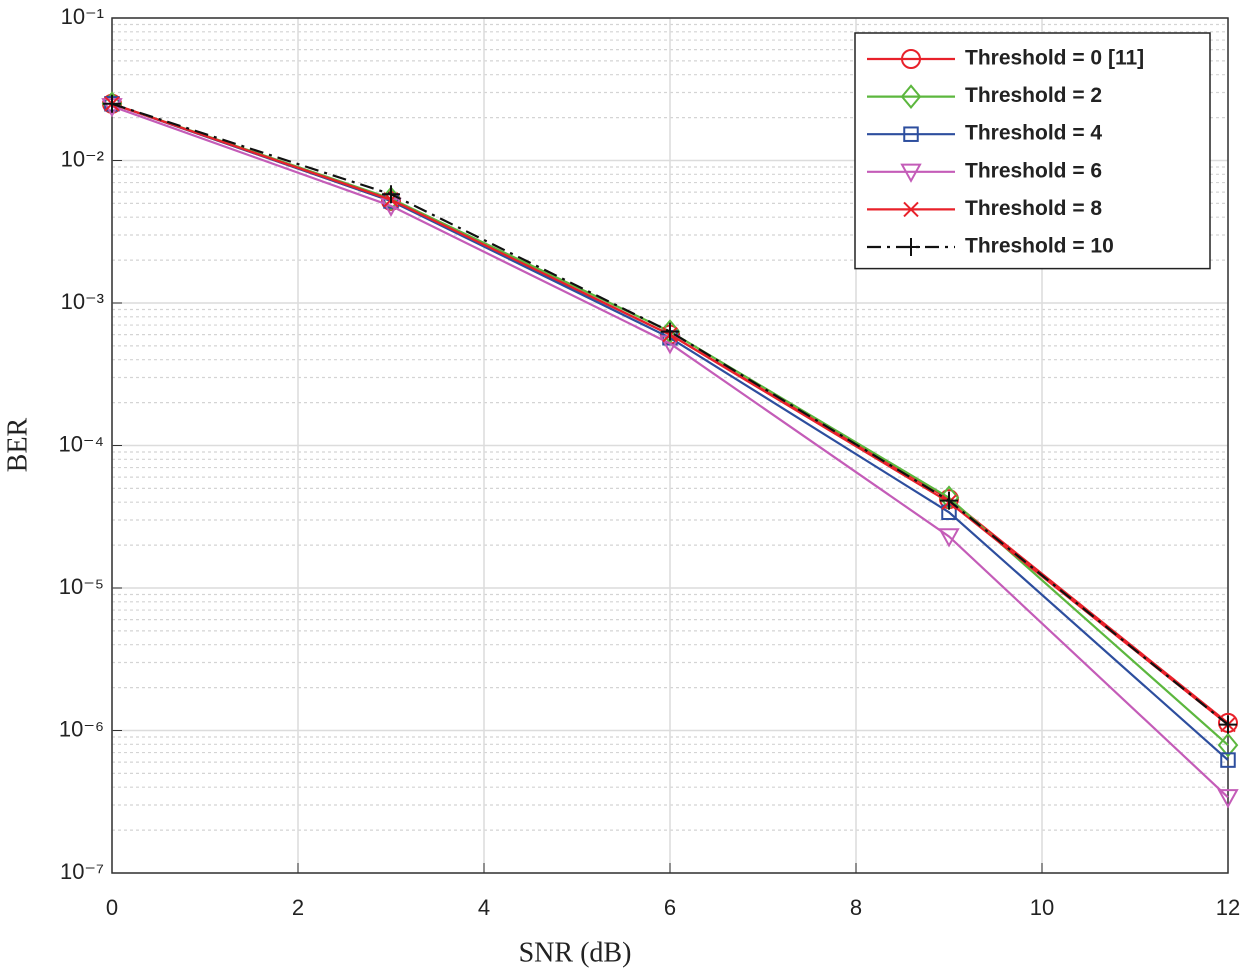 This screenshot has width=1246, height=976. I want to click on legend-box, so click(1032, 151).